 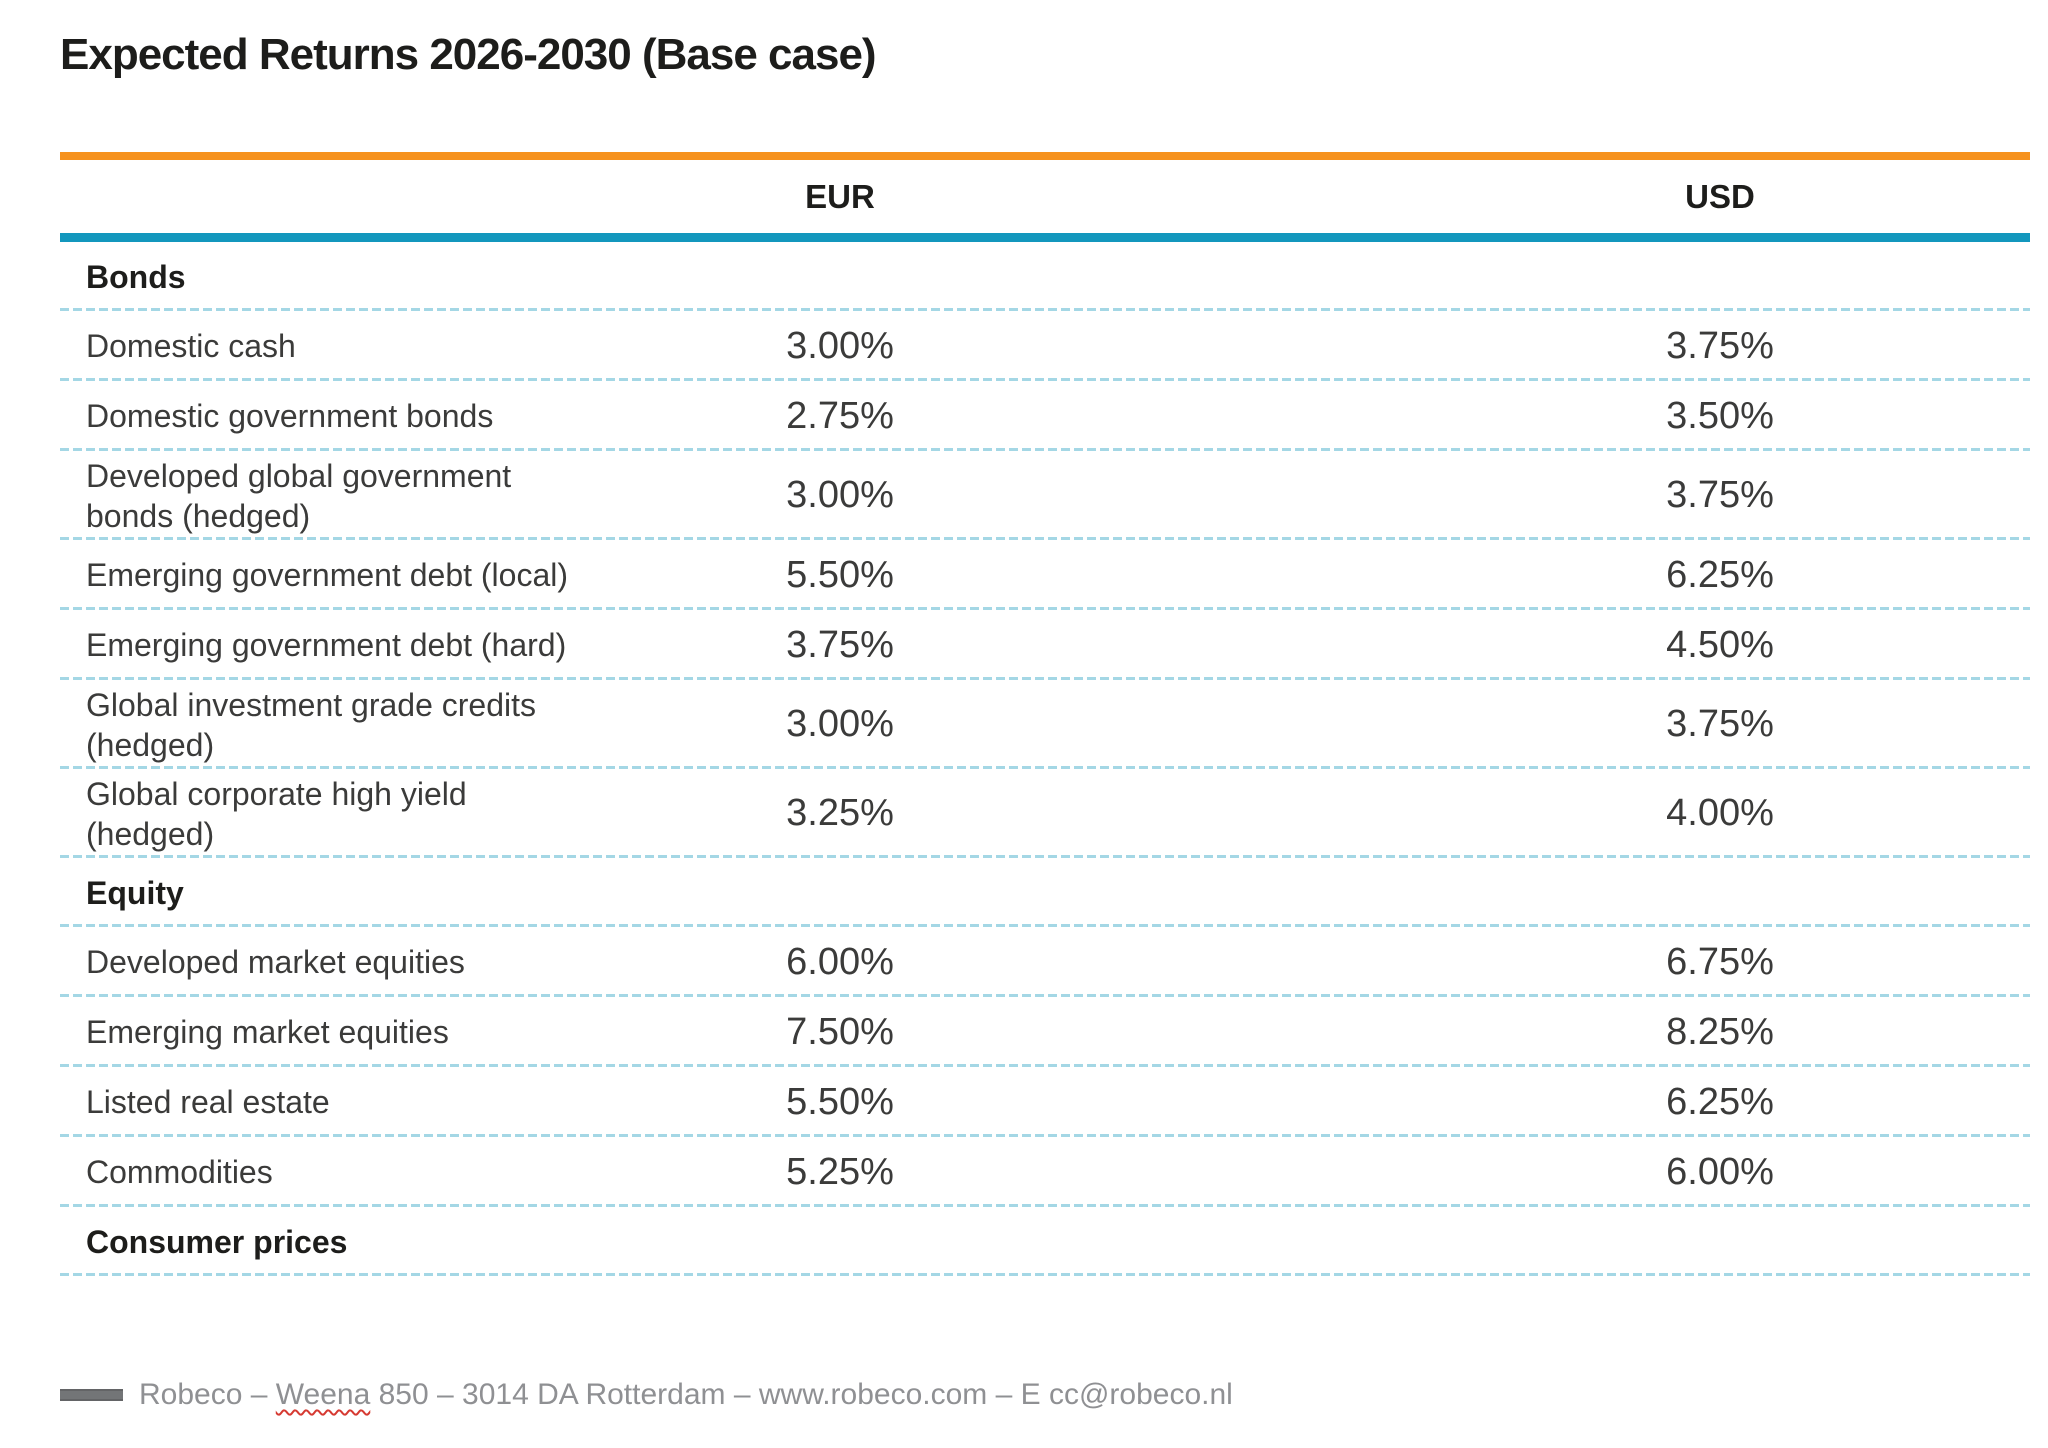 I want to click on row-label: Listed real estate, so click(x=208, y=1102).